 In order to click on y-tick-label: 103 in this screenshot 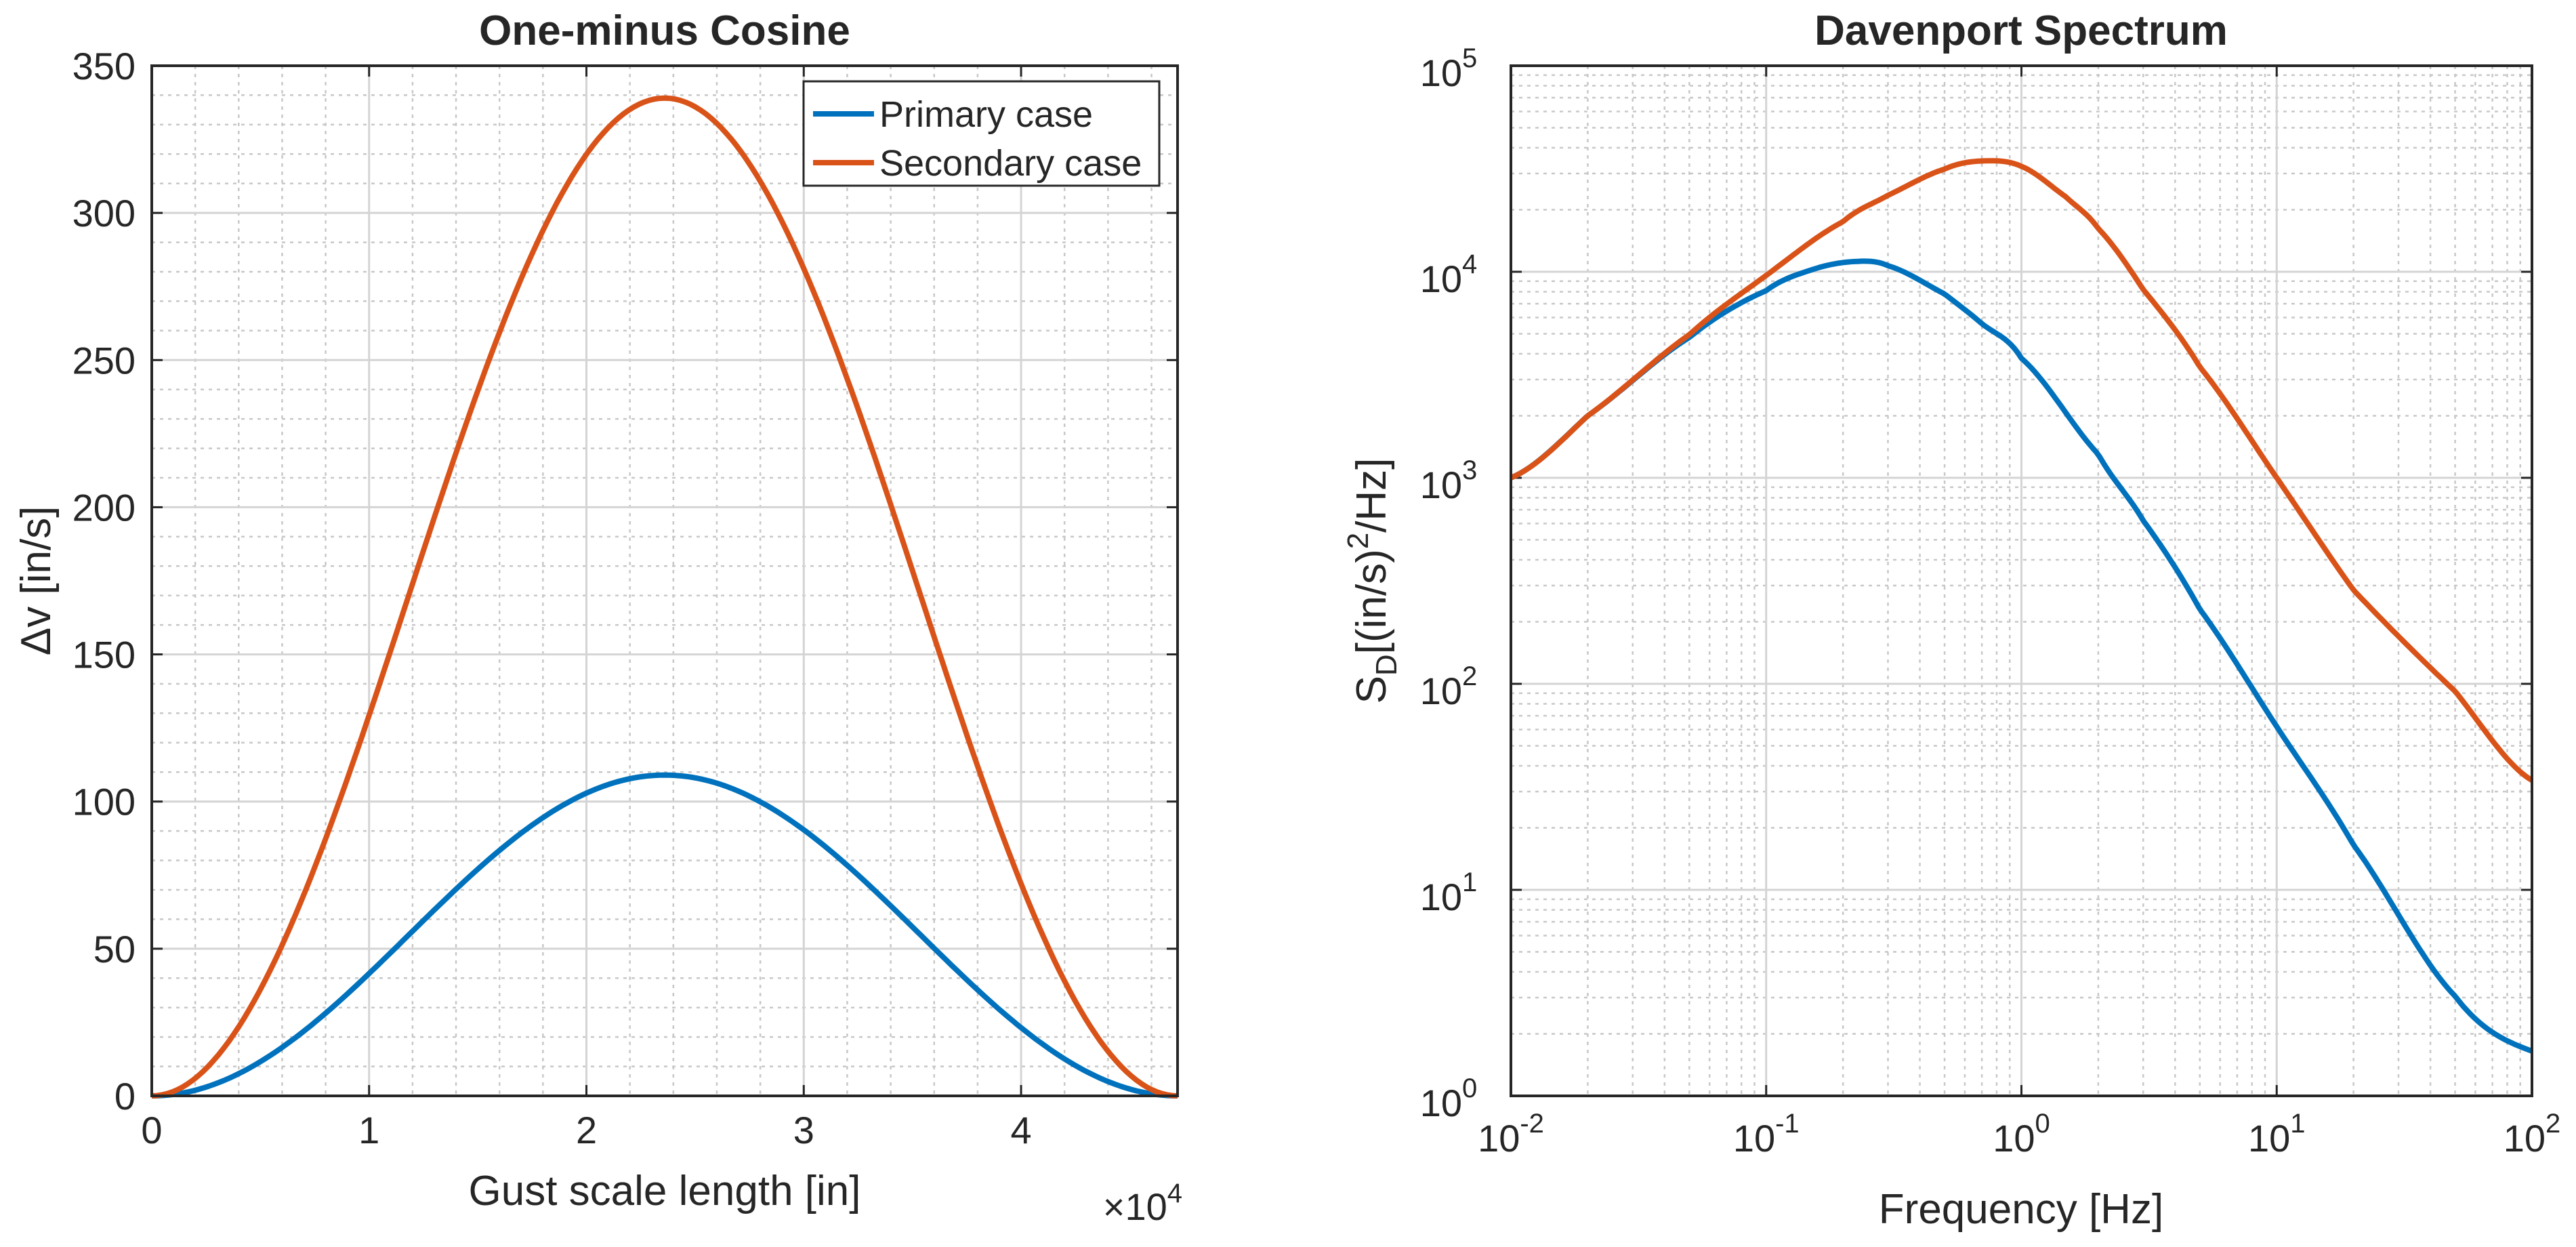, I will do `click(1449, 480)`.